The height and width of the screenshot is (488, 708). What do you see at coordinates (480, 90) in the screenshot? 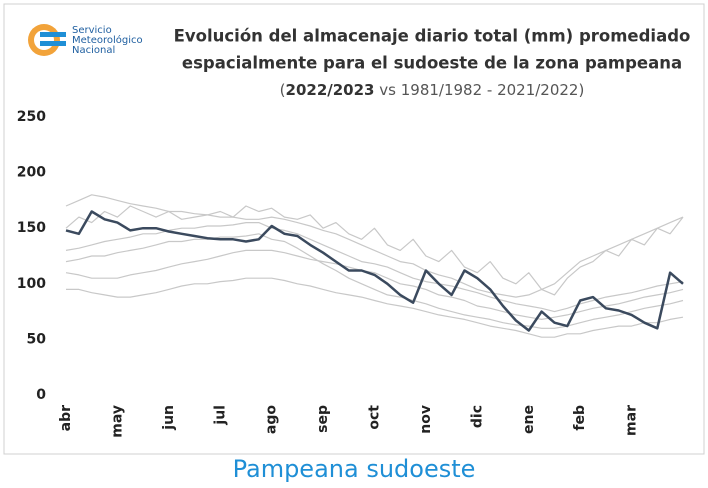
I see `subtitle-part: vs 1981/1982 - 2021/2022)` at bounding box center [480, 90].